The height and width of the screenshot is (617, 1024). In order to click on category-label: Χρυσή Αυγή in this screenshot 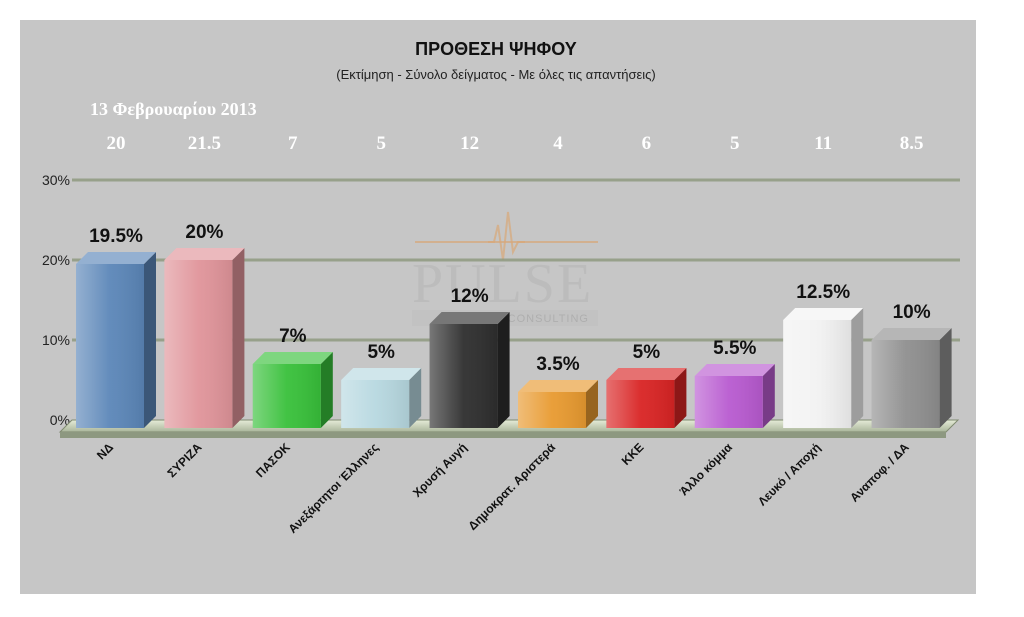, I will do `click(440, 470)`.